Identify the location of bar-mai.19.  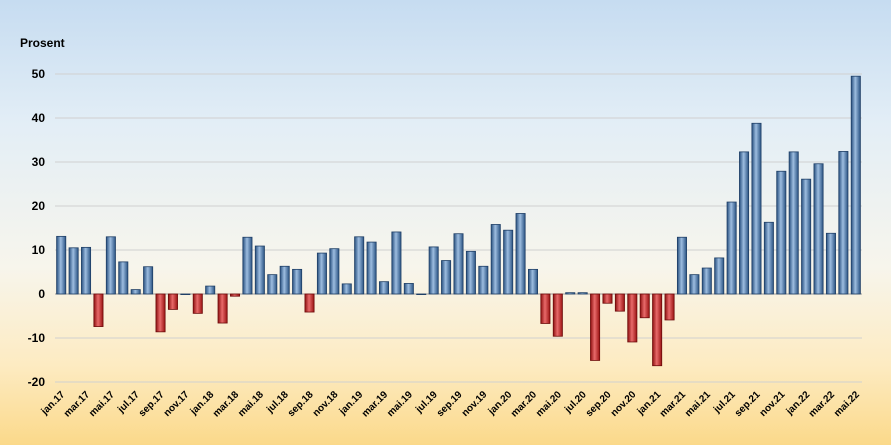
(408, 289).